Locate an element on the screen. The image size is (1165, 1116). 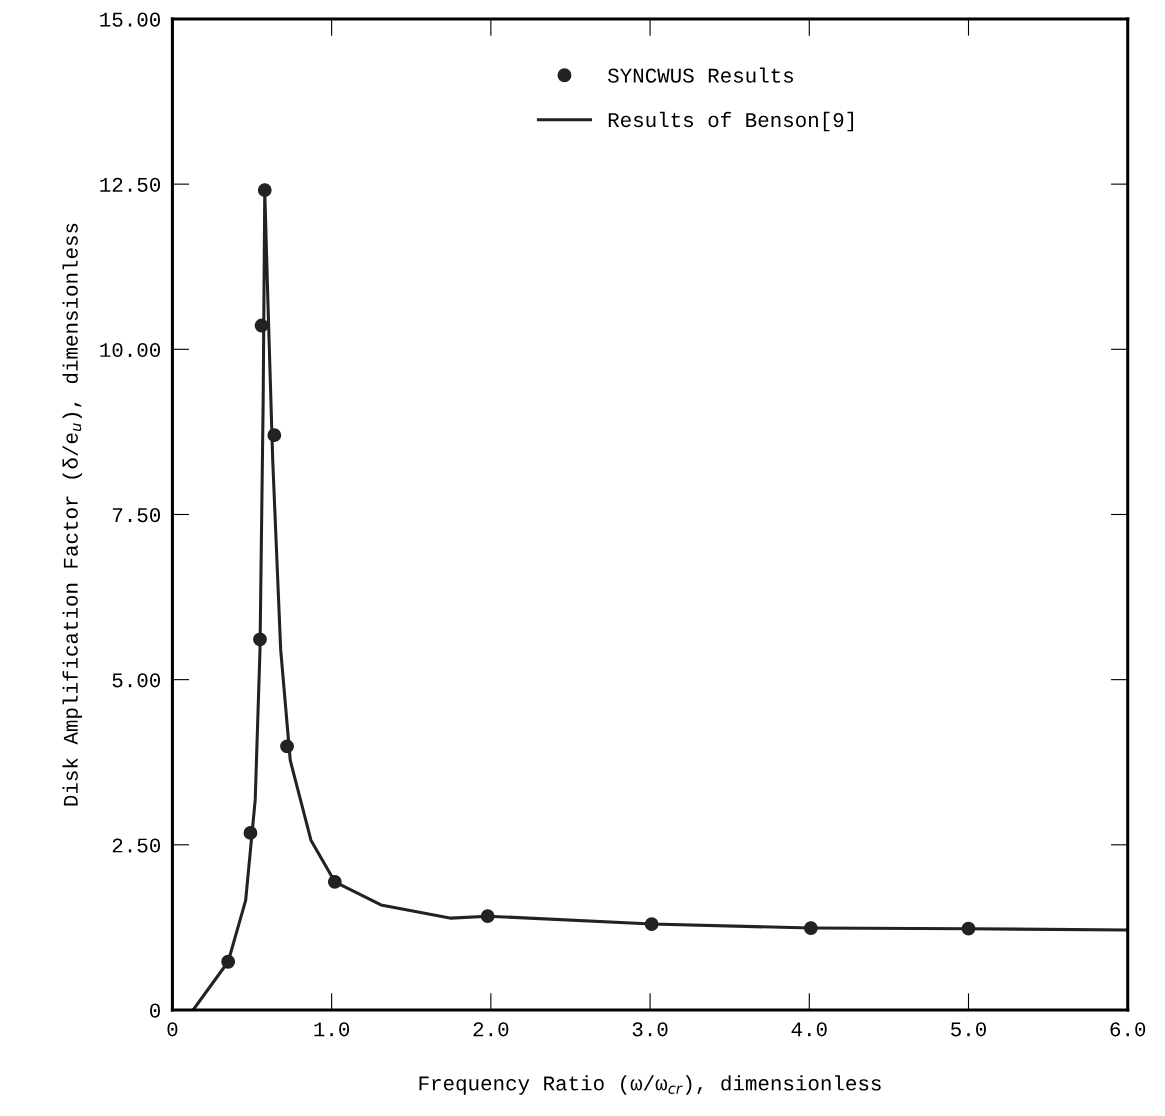
y-axis-title: Disk Amplification Factor (δ/e$_{u}$), dimensionless is located at coordinates (72, 514).